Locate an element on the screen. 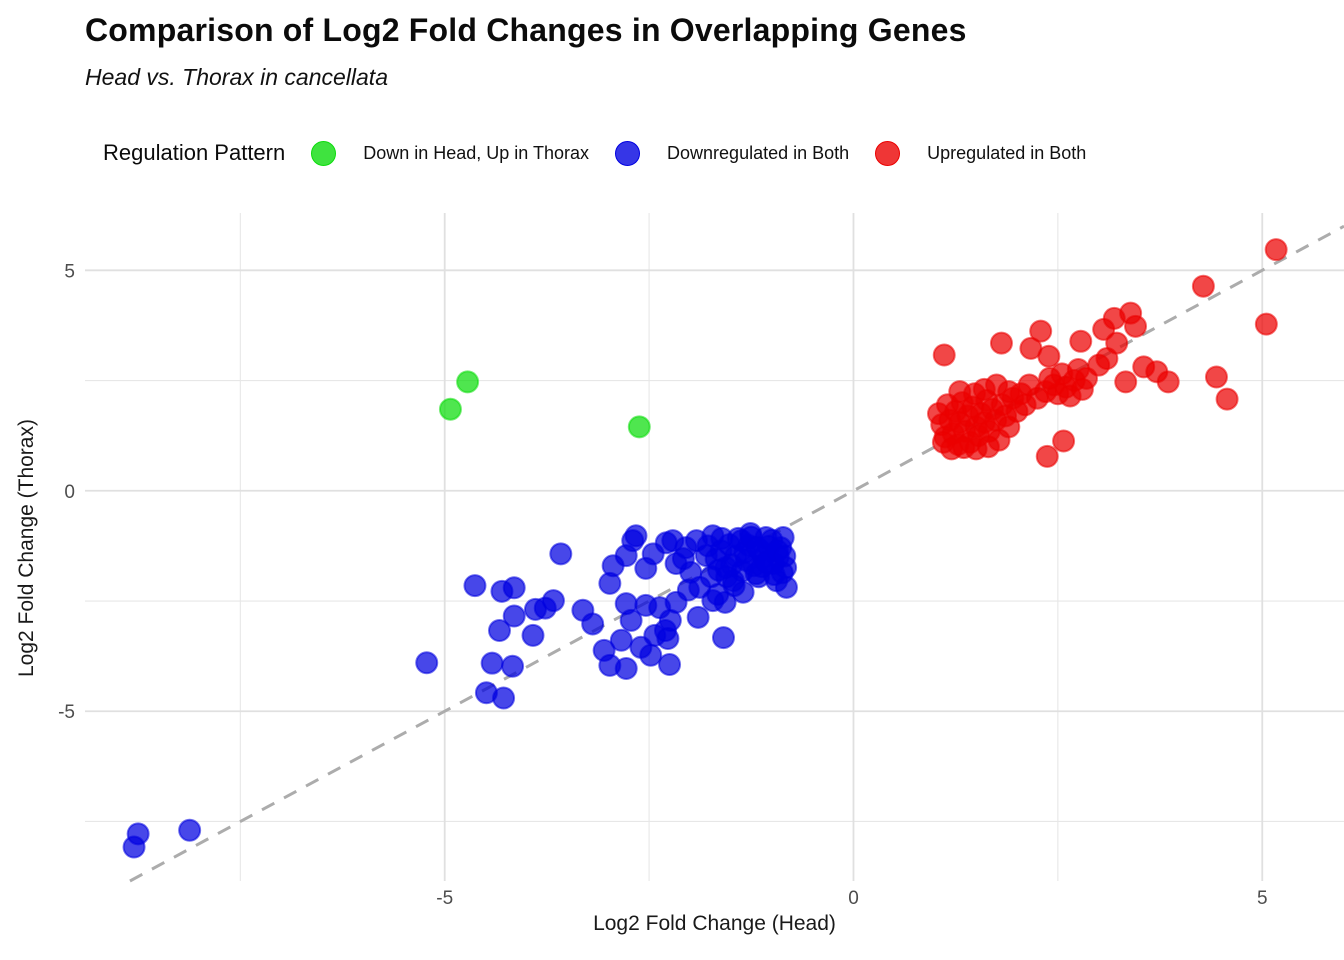  y-tick-label: 0 is located at coordinates (69, 492).